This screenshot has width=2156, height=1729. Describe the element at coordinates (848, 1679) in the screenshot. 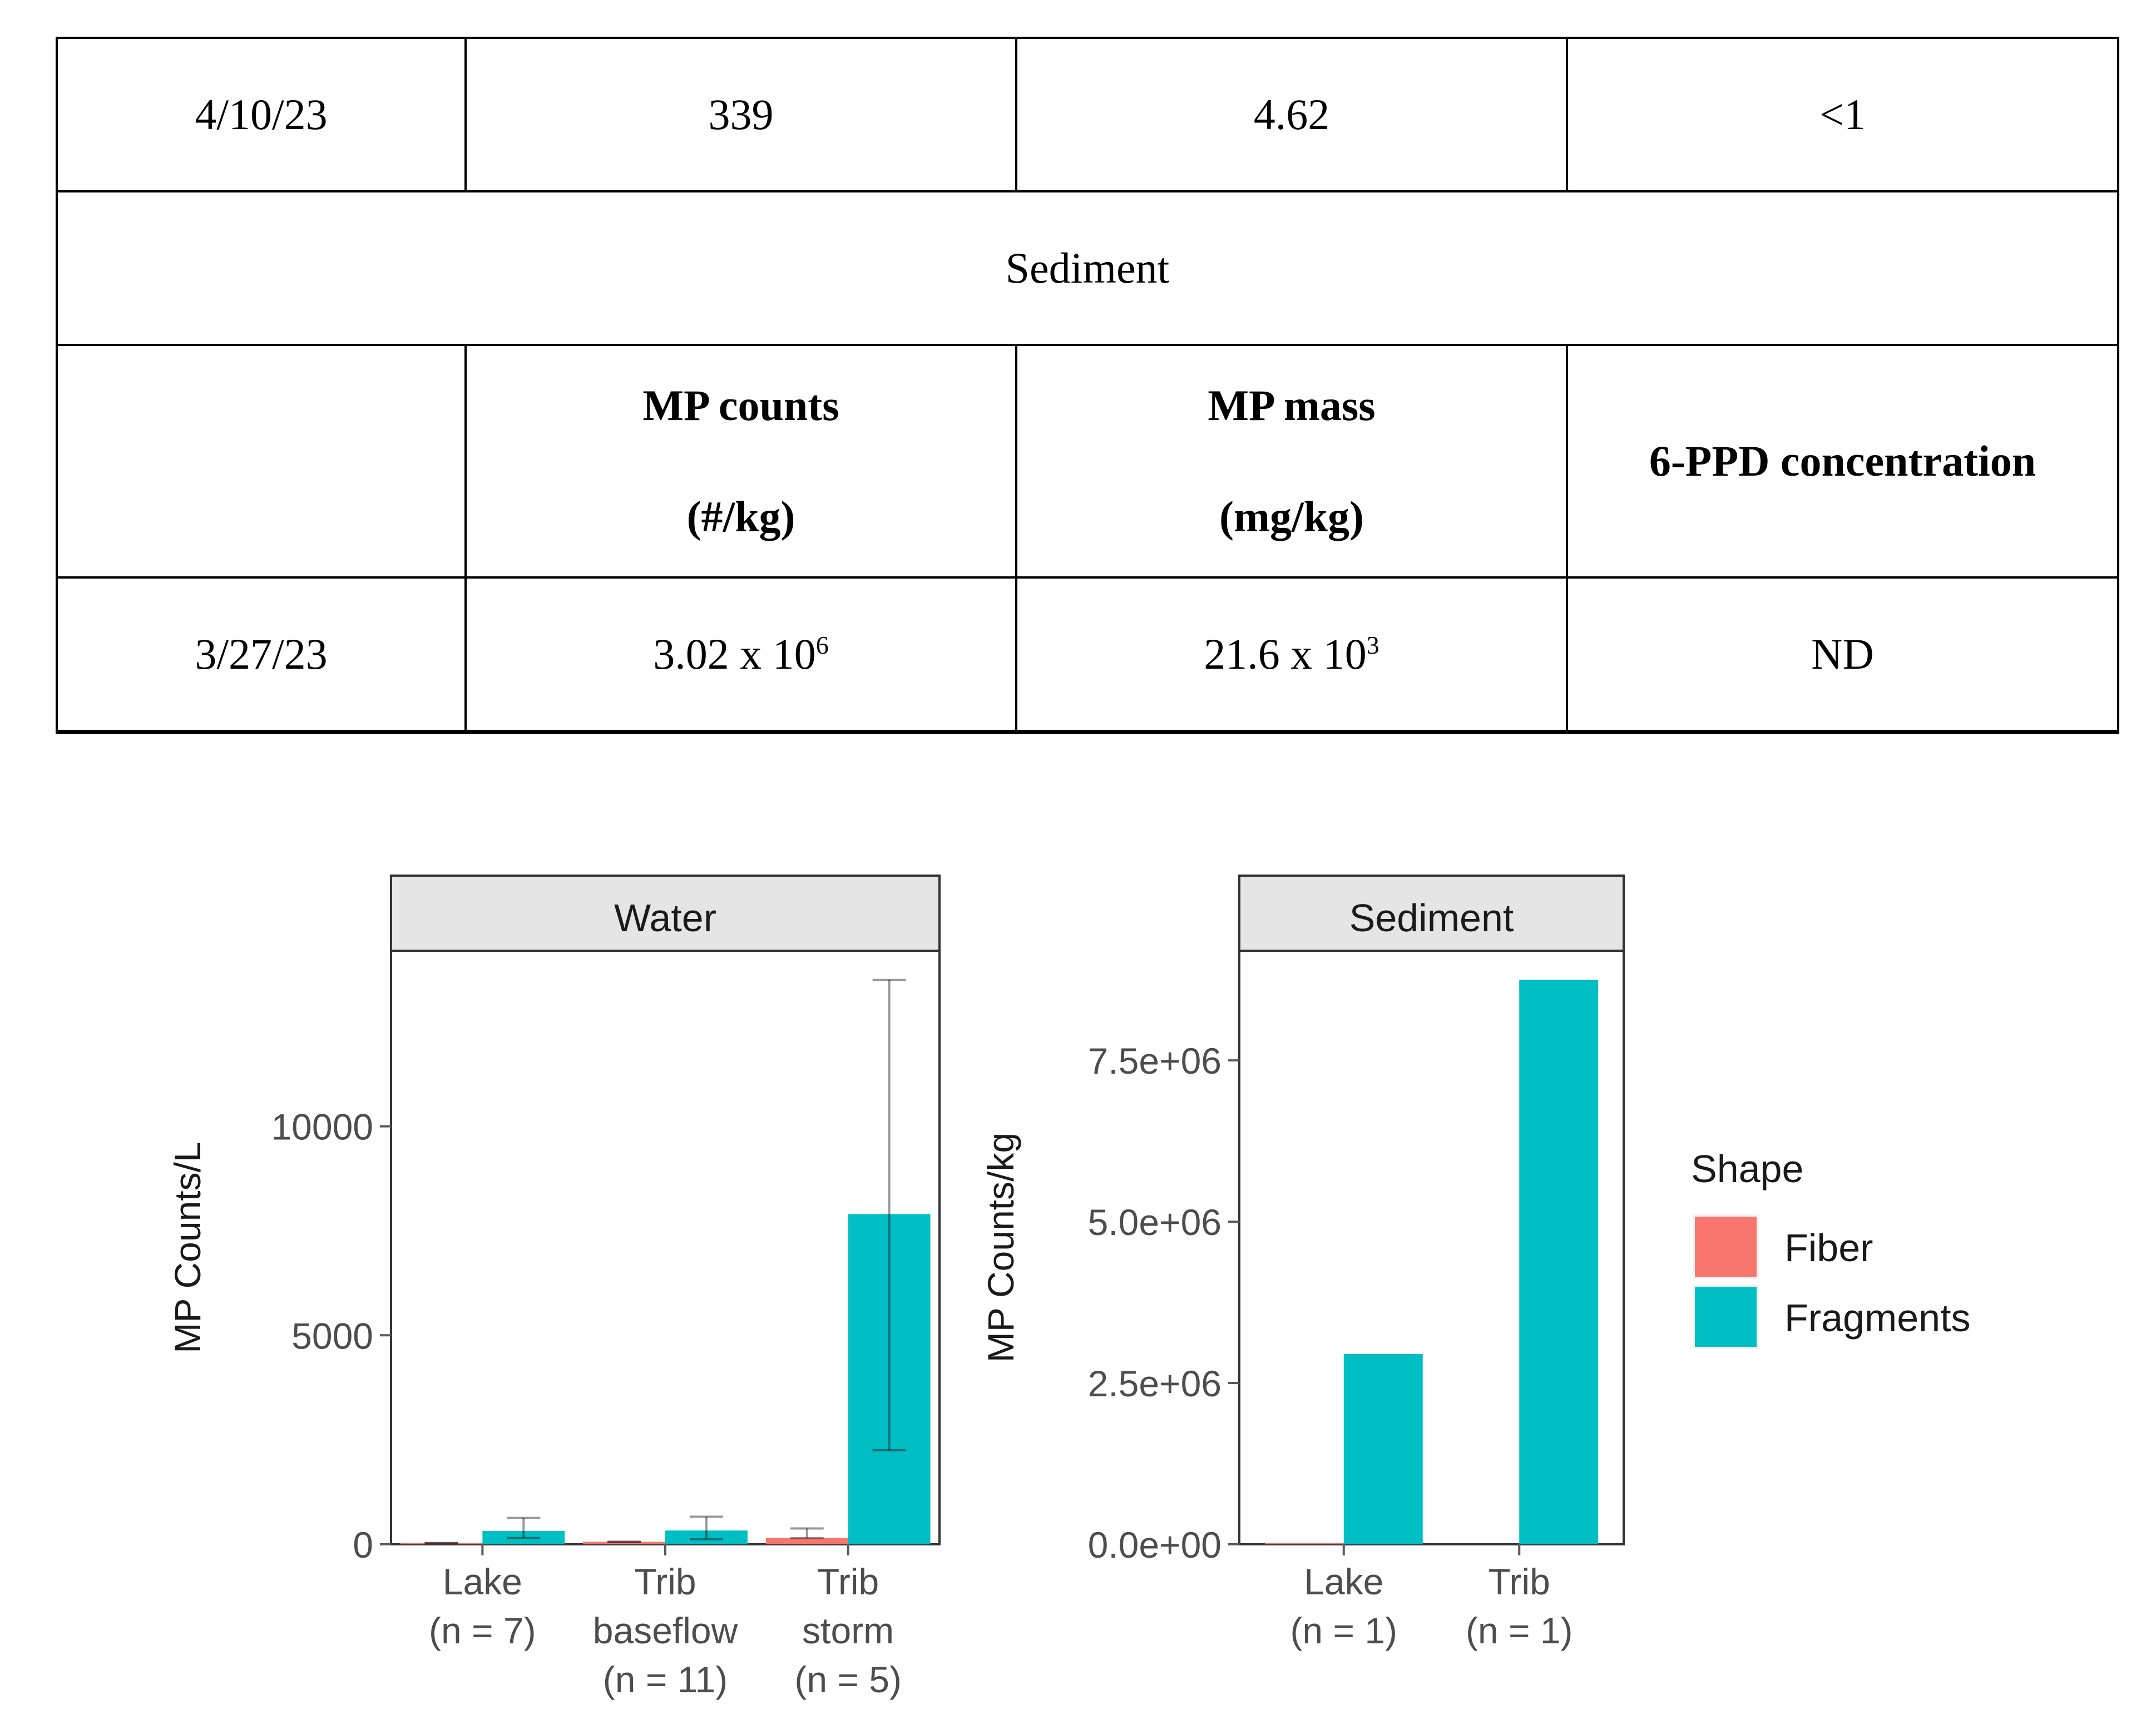

I see `x-tick-label: (n = 5)` at that location.